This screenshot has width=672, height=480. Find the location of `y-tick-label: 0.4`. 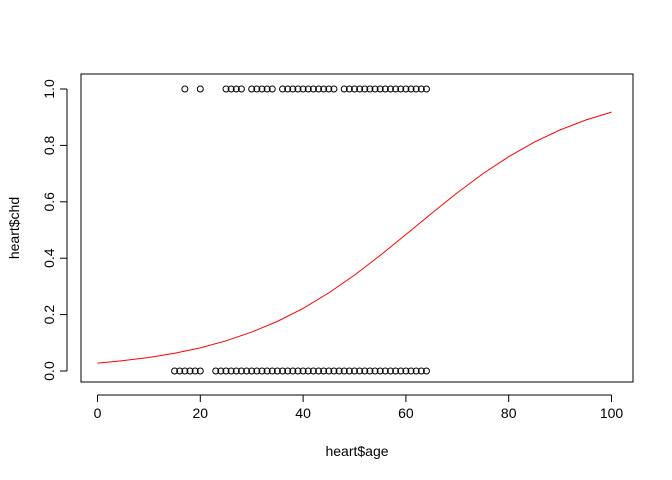

y-tick-label: 0.4 is located at coordinates (49, 258).